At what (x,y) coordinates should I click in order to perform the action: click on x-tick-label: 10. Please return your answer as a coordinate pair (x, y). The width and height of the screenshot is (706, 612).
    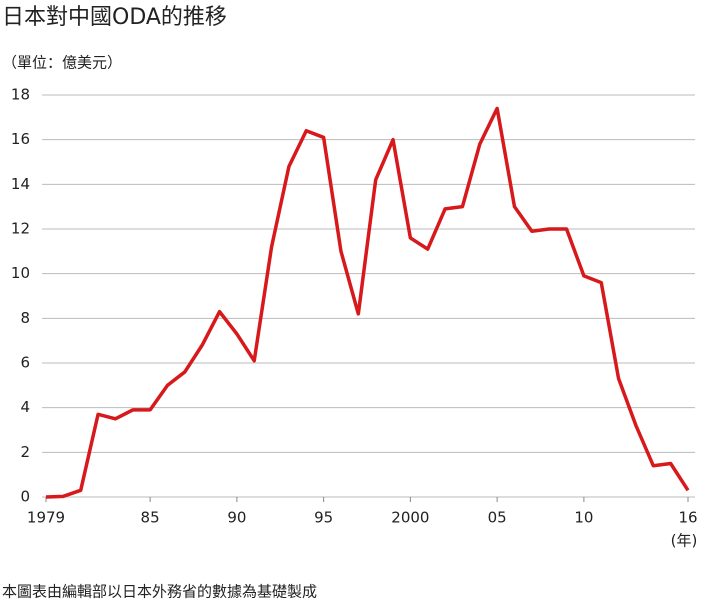
    Looking at the image, I should click on (583, 518).